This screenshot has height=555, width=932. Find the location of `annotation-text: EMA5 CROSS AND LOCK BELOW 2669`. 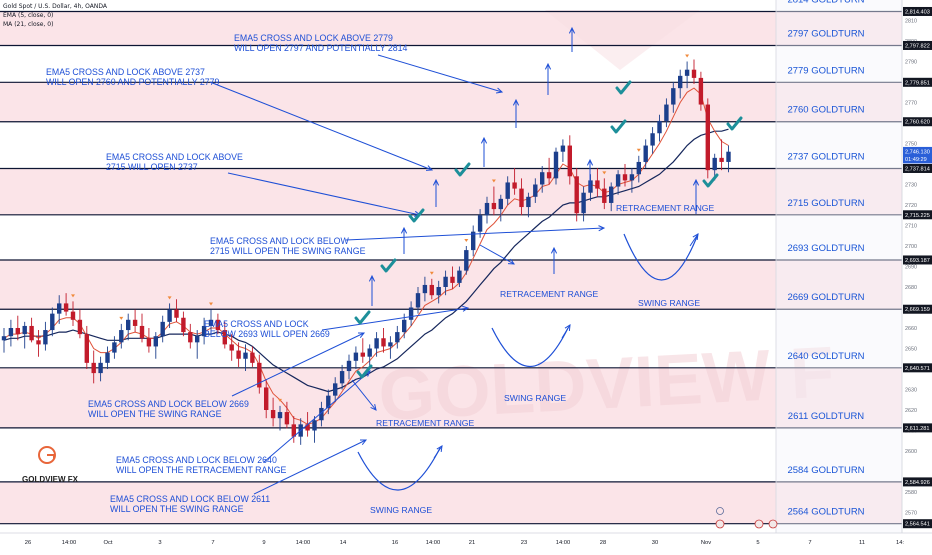

annotation-text: EMA5 CROSS AND LOCK BELOW 2669 is located at coordinates (168, 404).